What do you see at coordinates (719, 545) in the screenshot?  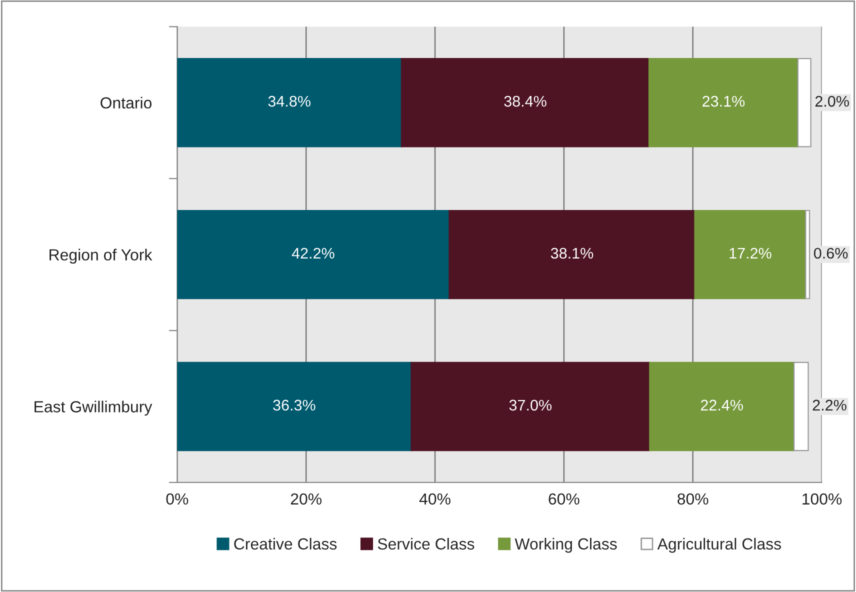 I see `legend-label: Agricultural Class` at bounding box center [719, 545].